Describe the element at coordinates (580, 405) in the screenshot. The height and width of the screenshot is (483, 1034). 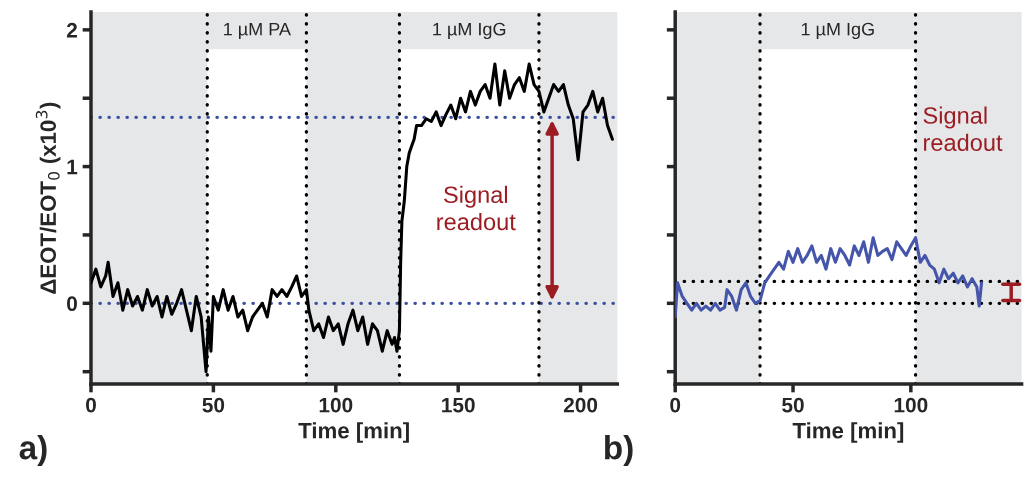
I see `x-tick-label: 200` at that location.